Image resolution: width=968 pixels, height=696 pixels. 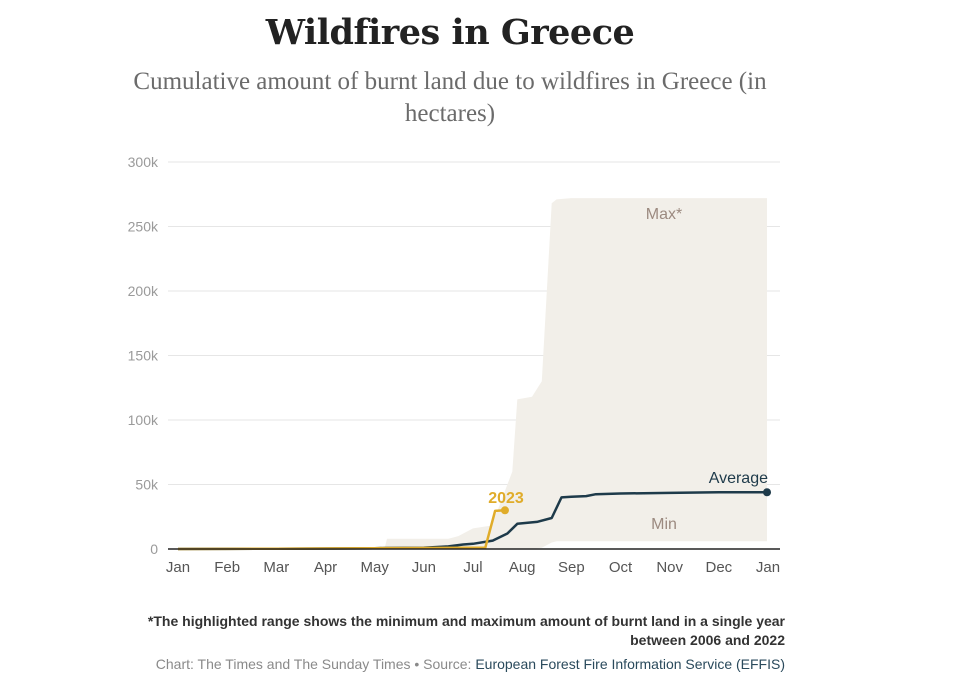 What do you see at coordinates (374, 567) in the screenshot?
I see `x-tick-label: May` at bounding box center [374, 567].